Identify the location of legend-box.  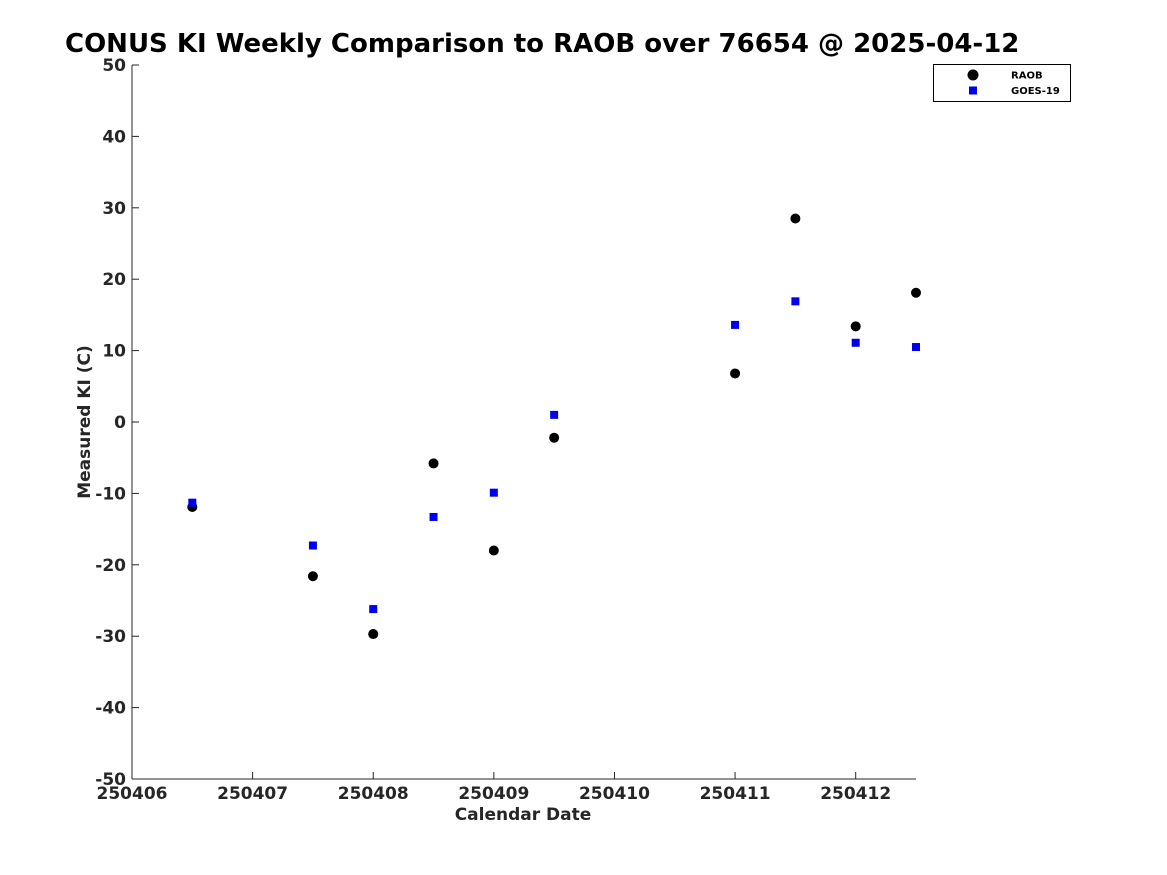
(1002, 83).